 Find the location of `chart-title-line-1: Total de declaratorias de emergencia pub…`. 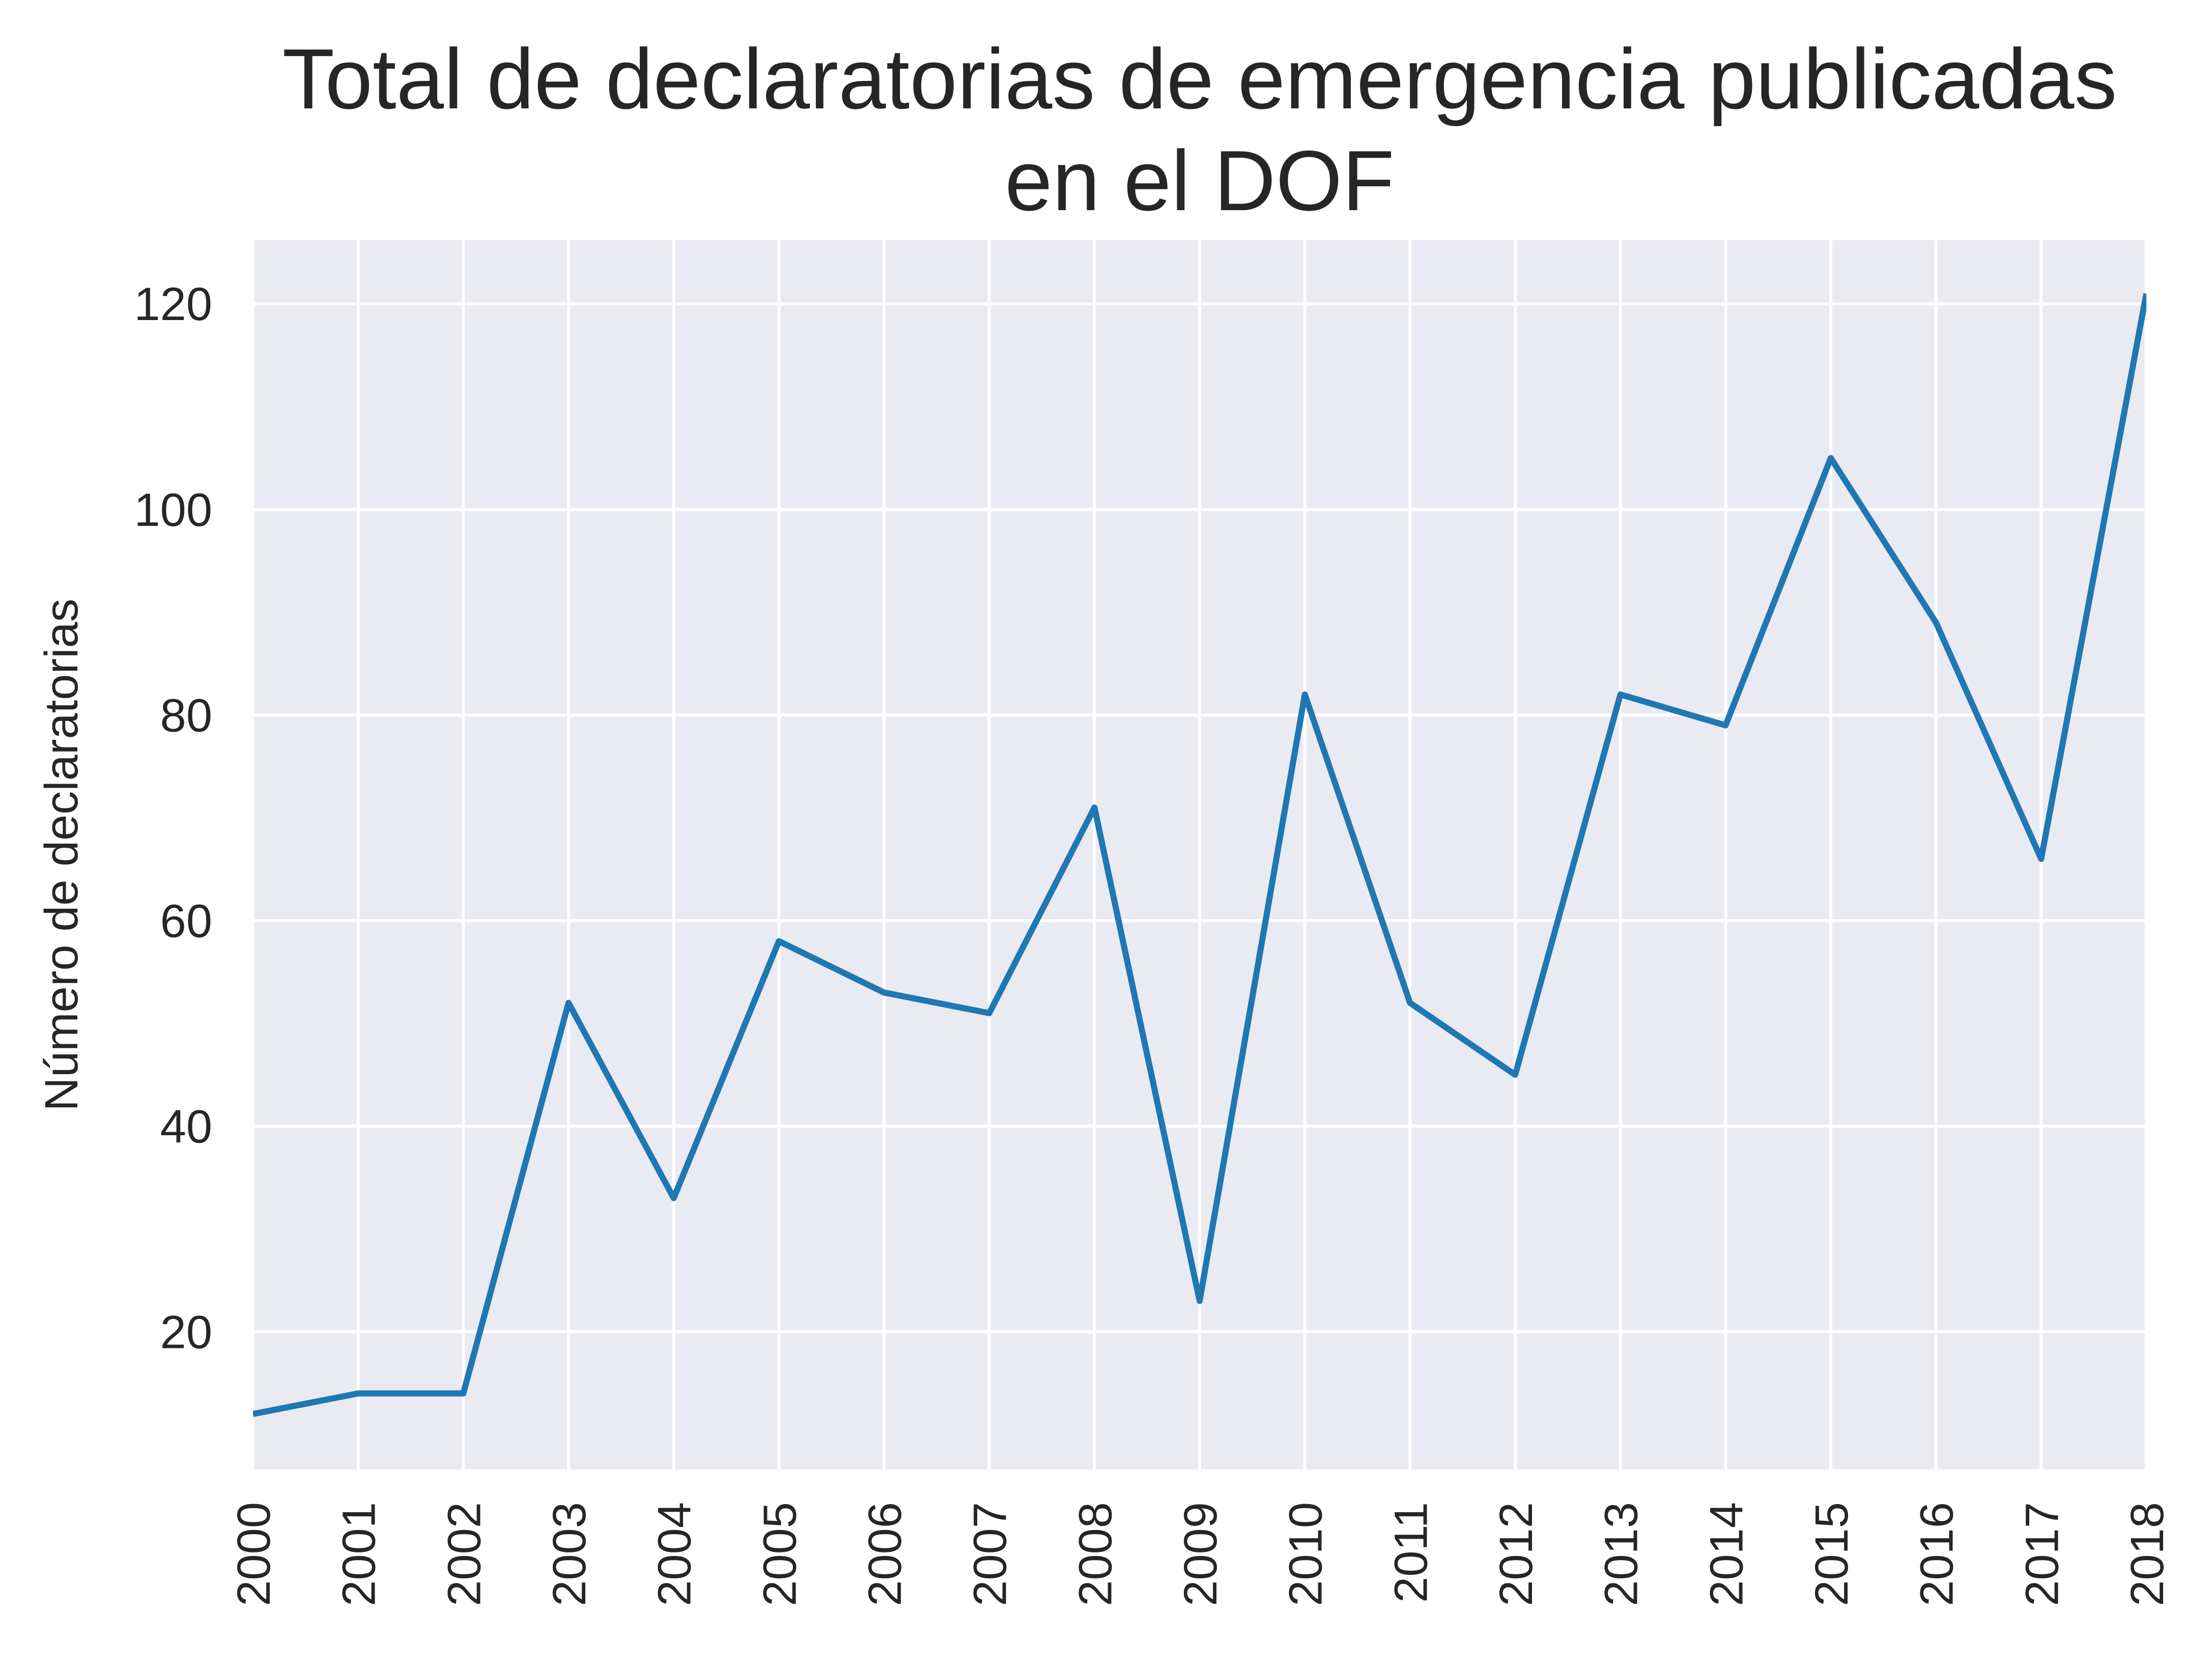

chart-title-line-1: Total de declaratorias de emergencia pub… is located at coordinates (1199, 79).